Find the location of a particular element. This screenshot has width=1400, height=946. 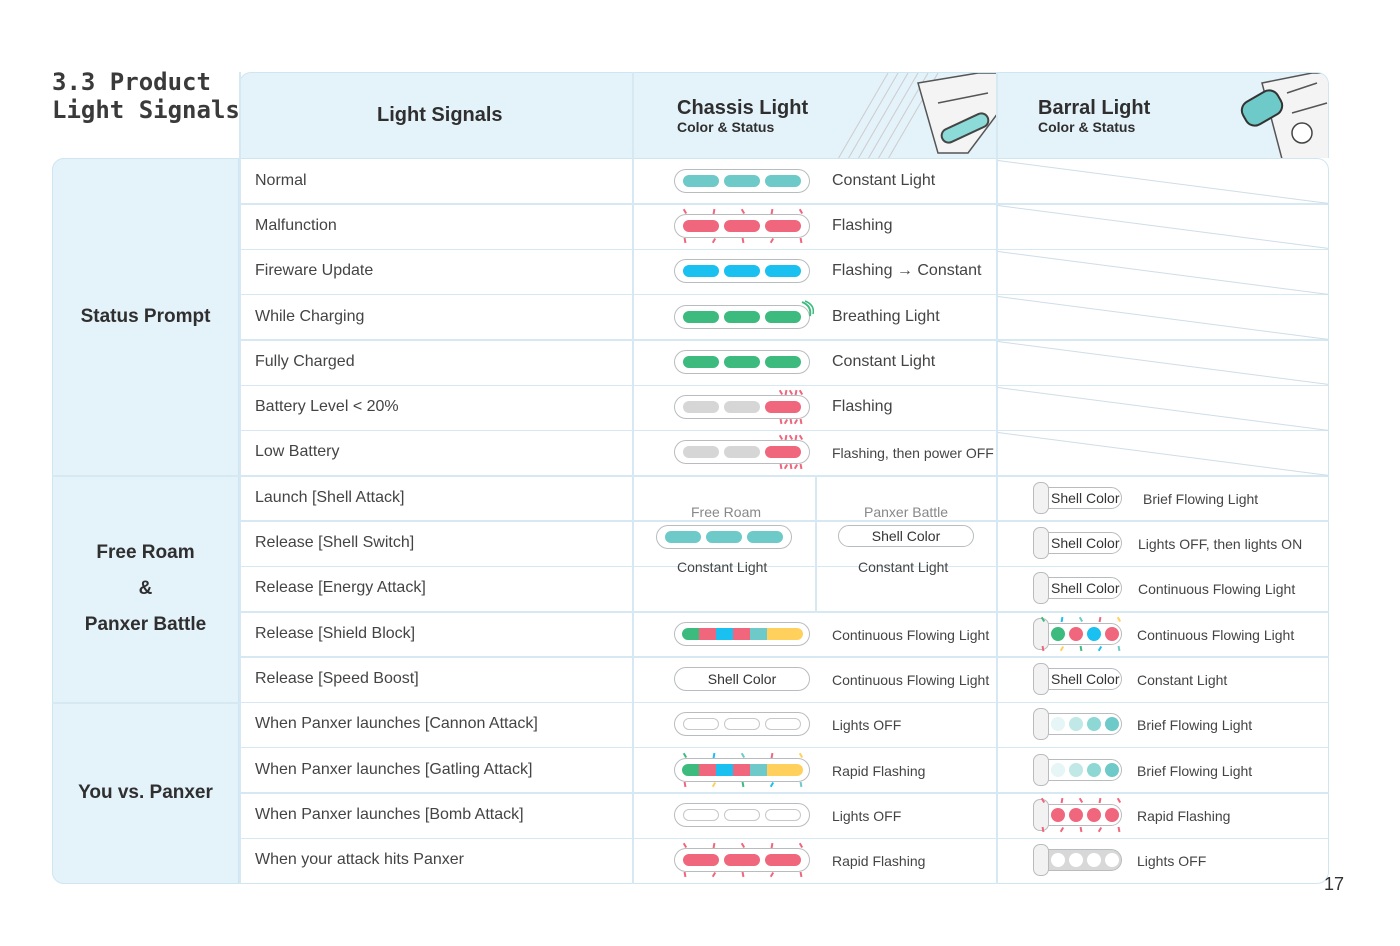

group-column is located at coordinates (145, 521).